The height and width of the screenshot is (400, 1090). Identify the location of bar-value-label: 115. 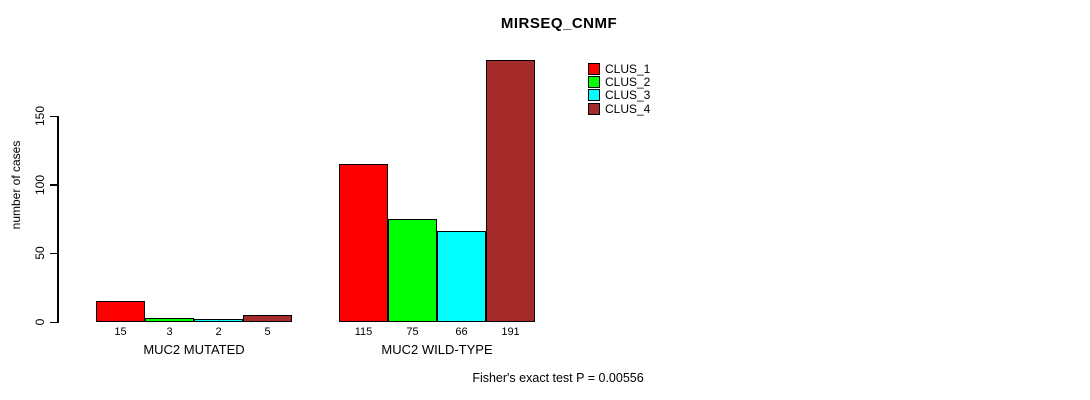
(363, 332).